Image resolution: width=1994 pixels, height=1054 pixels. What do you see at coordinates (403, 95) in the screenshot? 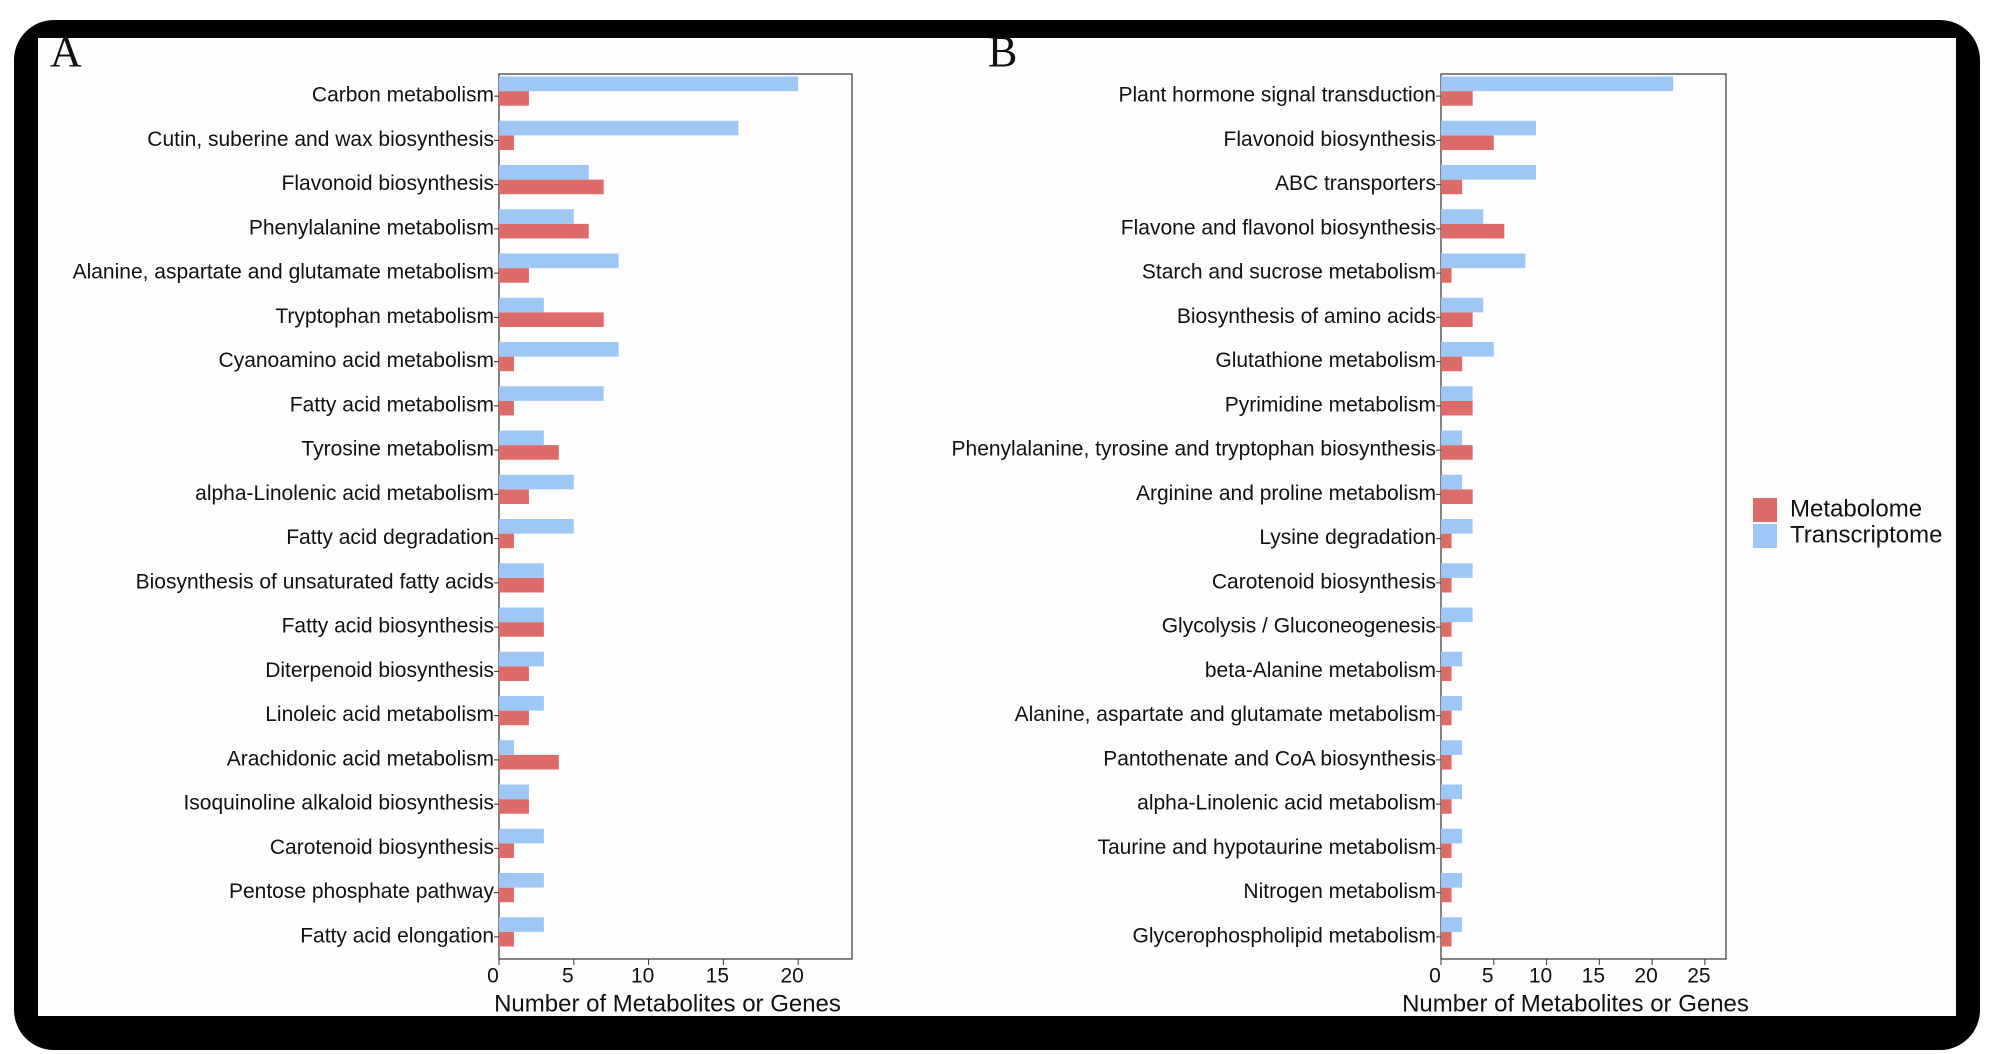
I see `y-tick-label: Carbon metabolism` at bounding box center [403, 95].